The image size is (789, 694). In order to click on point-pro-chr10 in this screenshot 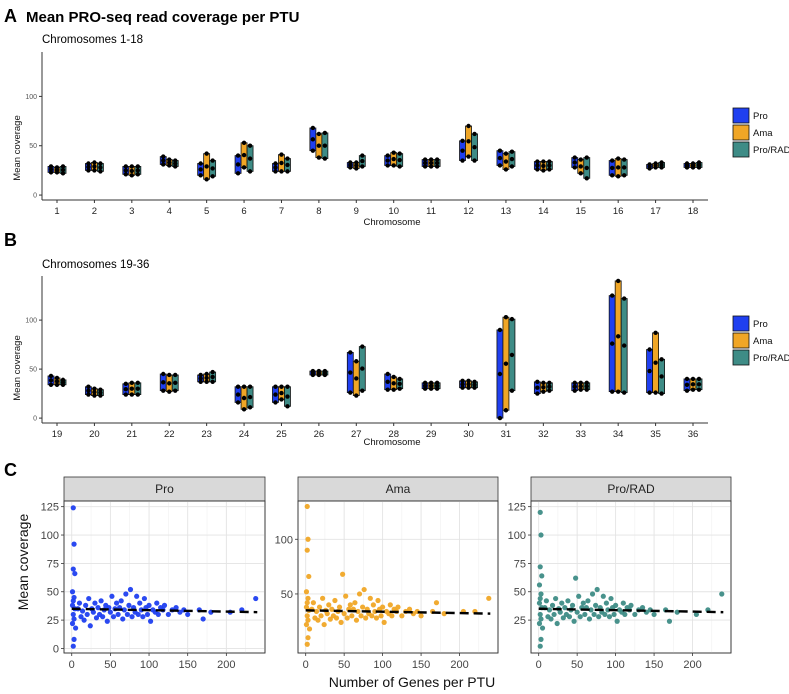, I will do `click(387, 165)`.